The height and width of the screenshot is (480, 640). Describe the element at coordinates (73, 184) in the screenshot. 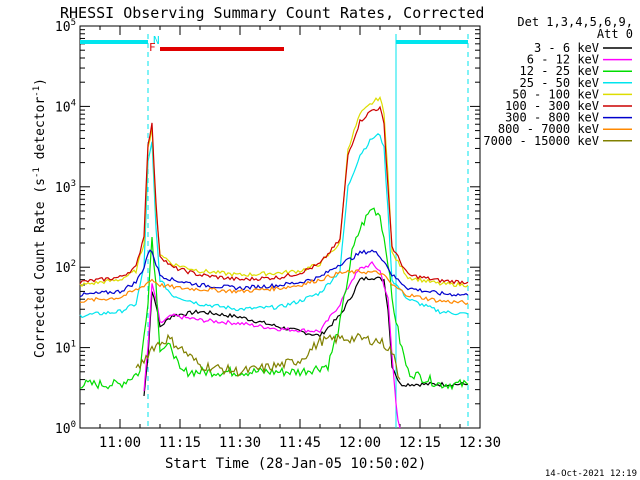

I see `y-tick-exponent: 3` at that location.